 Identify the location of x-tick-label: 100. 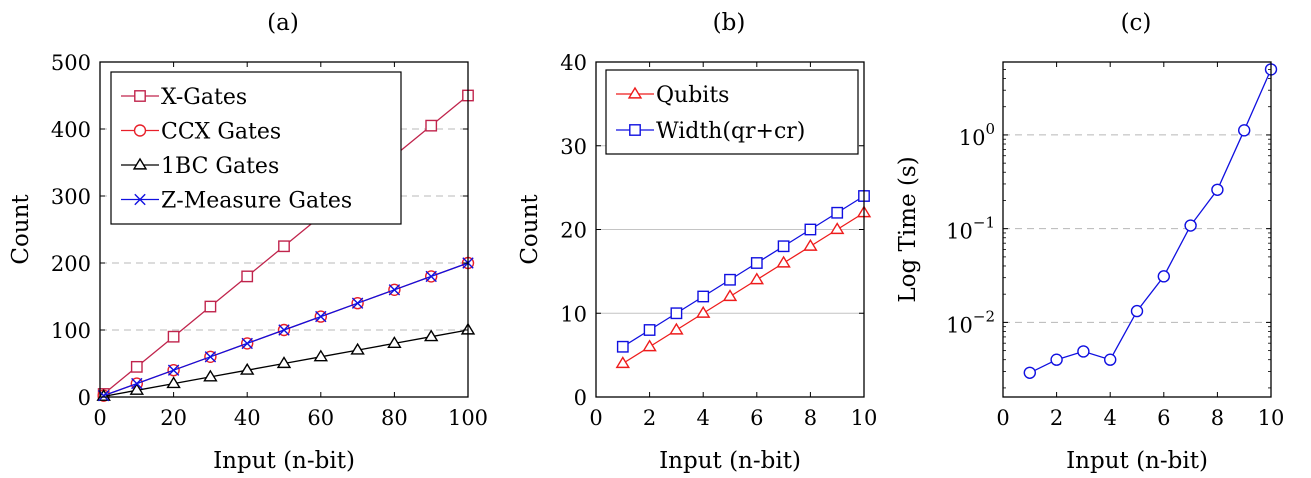
(468, 418).